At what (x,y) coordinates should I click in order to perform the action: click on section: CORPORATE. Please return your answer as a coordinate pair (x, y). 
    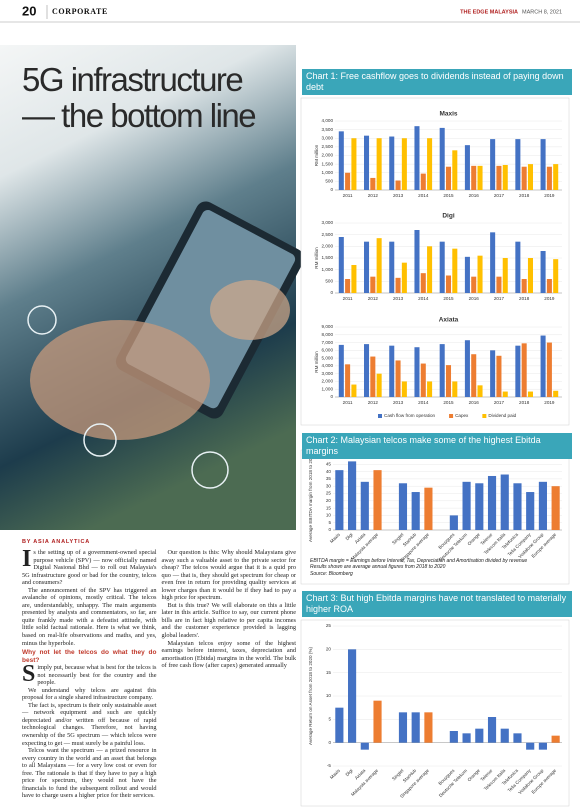
    Looking at the image, I should click on (80, 11).